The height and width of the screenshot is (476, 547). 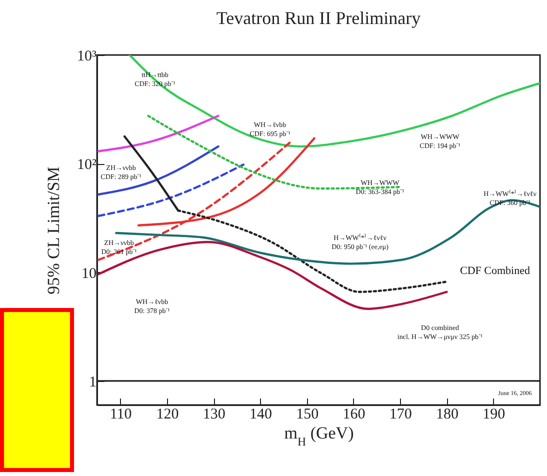 What do you see at coordinates (447, 414) in the screenshot?
I see `x-tick-label: 180` at bounding box center [447, 414].